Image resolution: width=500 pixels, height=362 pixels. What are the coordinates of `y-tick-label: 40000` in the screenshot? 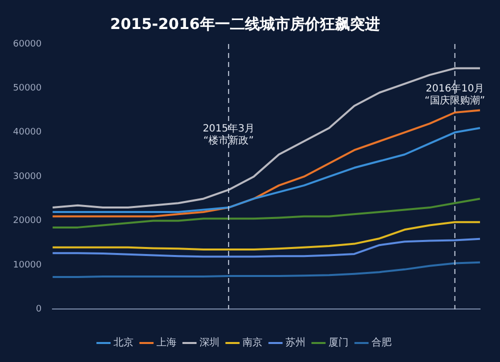 It's located at (27, 133).